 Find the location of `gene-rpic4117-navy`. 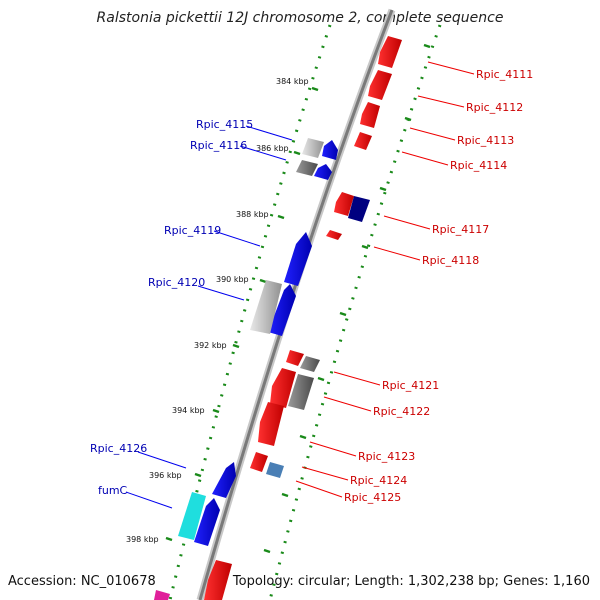

gene-rpic4117-navy is located at coordinates (359, 209).